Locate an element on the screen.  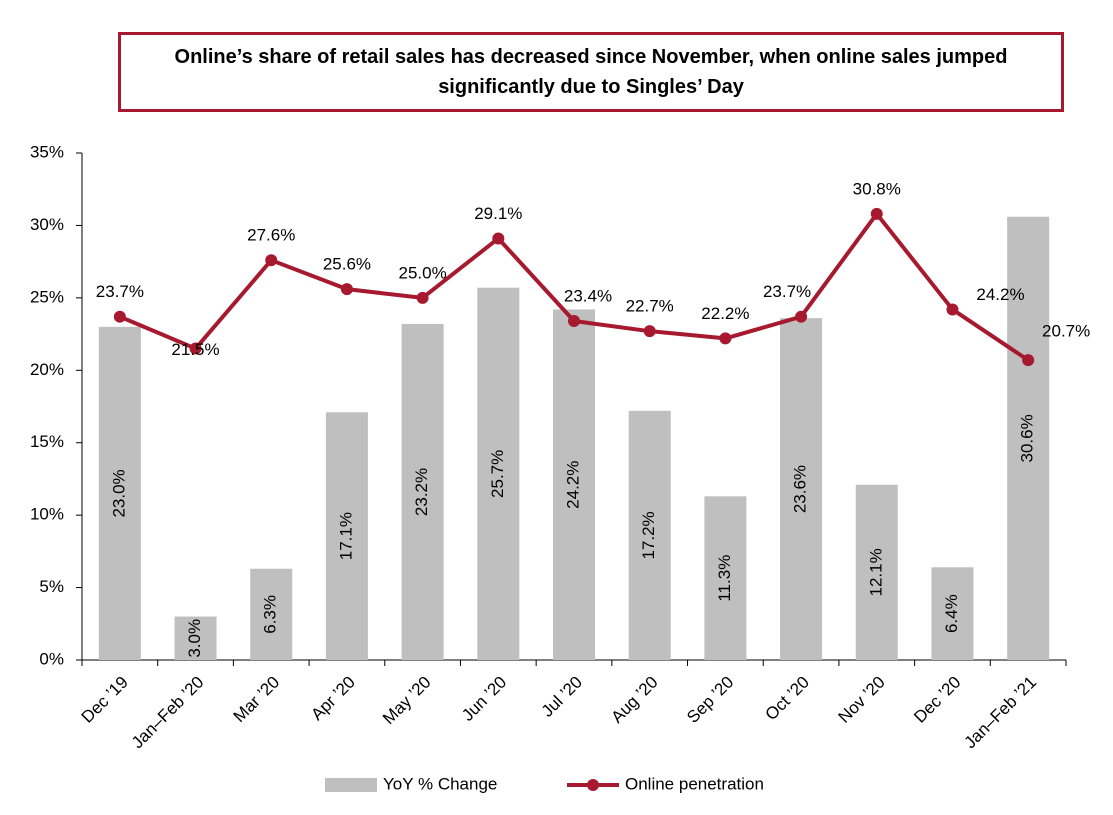
line-value-label: 23.4% is located at coordinates (588, 296).